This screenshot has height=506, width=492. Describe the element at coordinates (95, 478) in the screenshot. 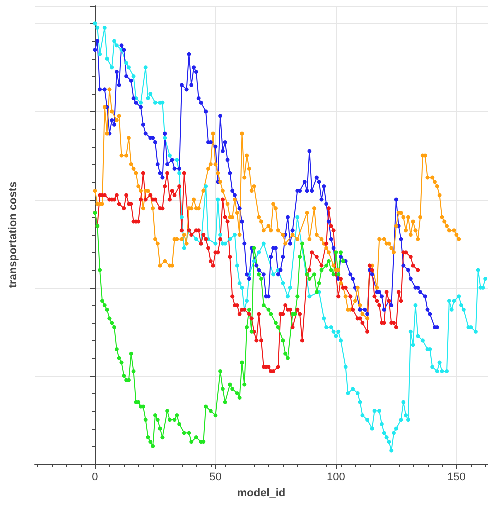

I see `x-tick-label: 0` at that location.